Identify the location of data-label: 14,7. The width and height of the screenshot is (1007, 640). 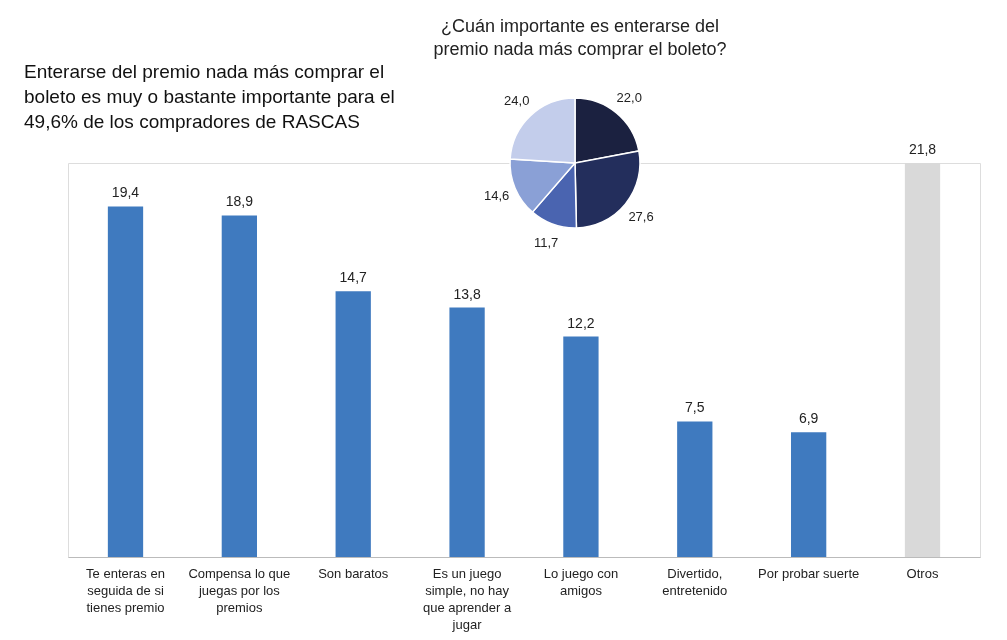
(353, 277).